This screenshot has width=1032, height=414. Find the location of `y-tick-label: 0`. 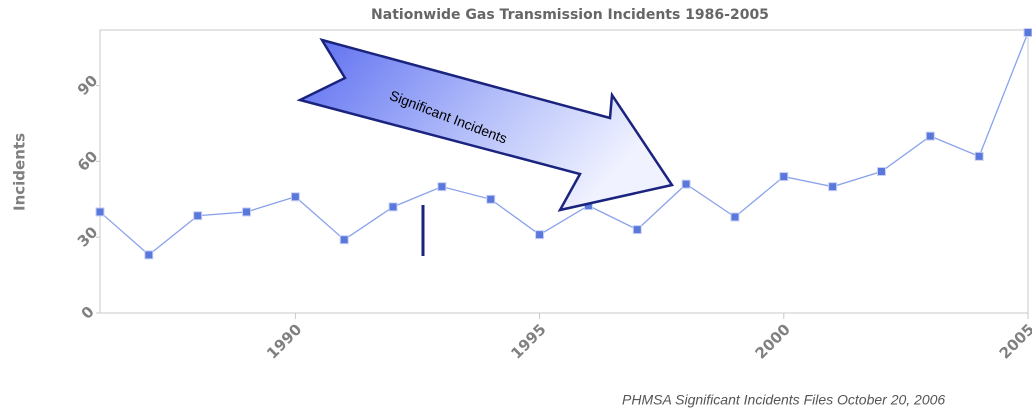

y-tick-label: 0 is located at coordinates (88, 313).